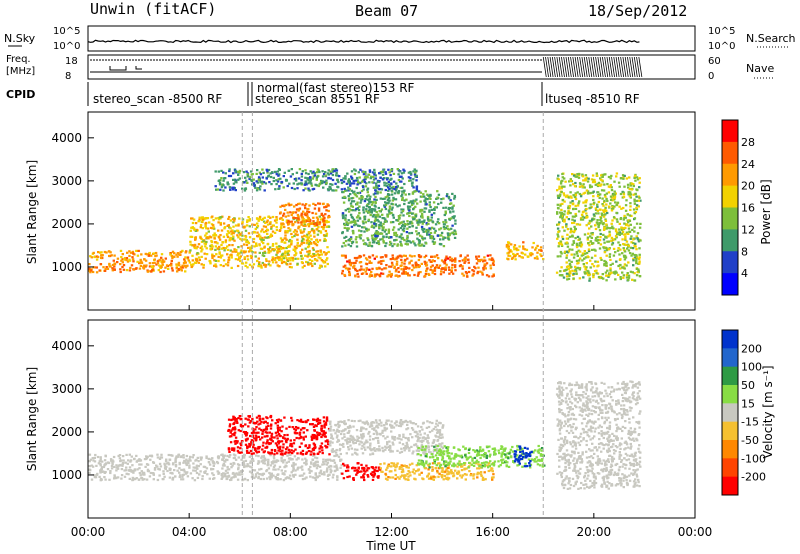 The image size is (800, 554). I want to click on freq-tick-bottom: 8, so click(68, 76).